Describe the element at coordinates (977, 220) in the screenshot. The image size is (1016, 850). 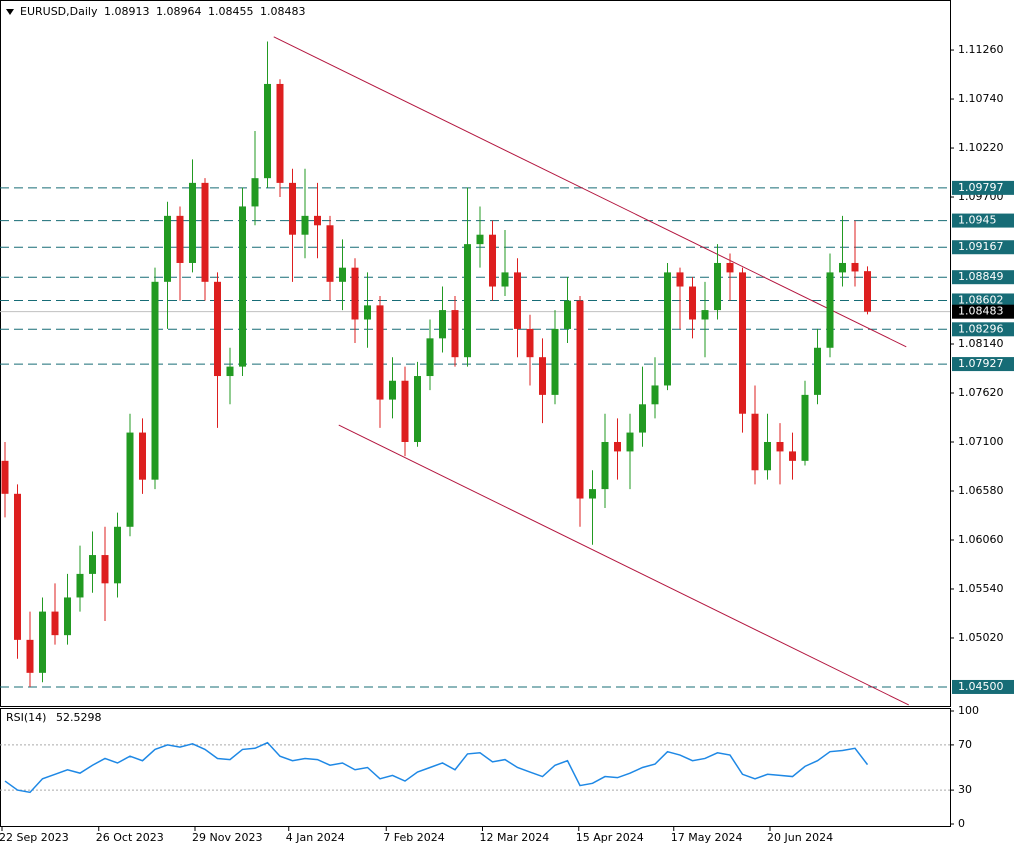
I see `level-text: 1.0945` at that location.